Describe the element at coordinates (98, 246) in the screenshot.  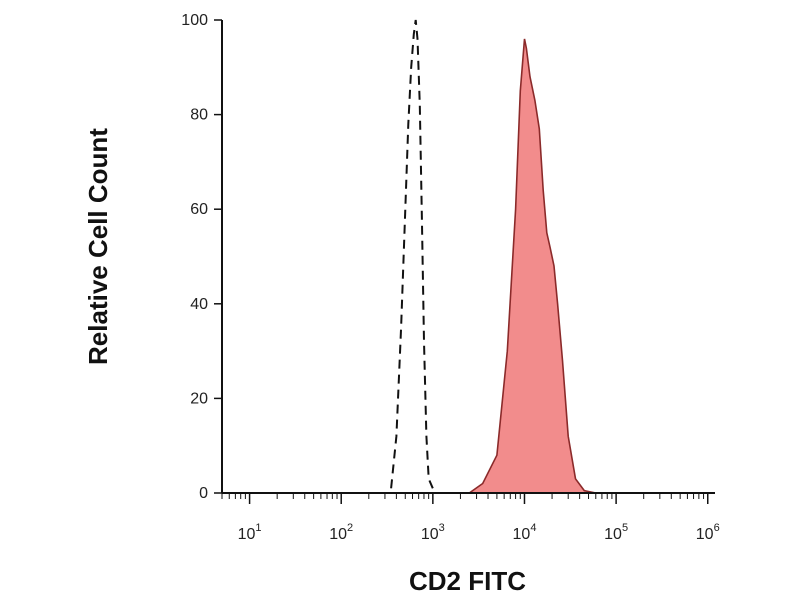
I see `y-axis-title: Relative Cell Count` at that location.